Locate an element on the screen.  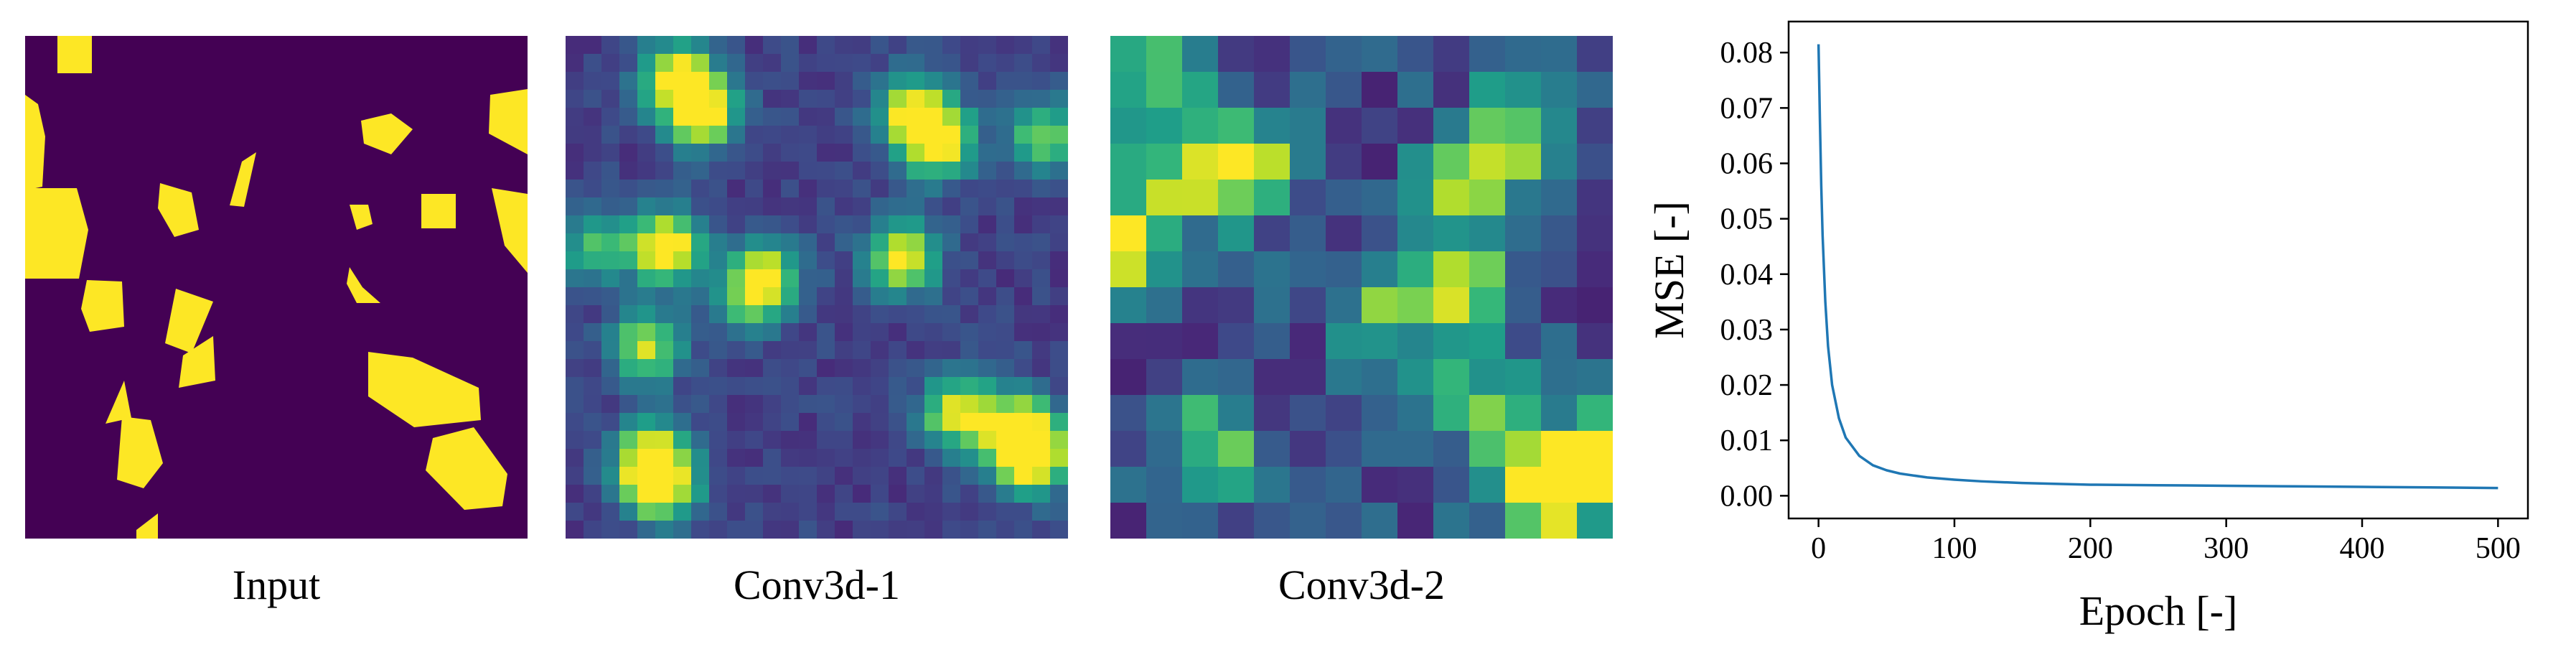
y-tick-label: 0.00 is located at coordinates (1747, 496).